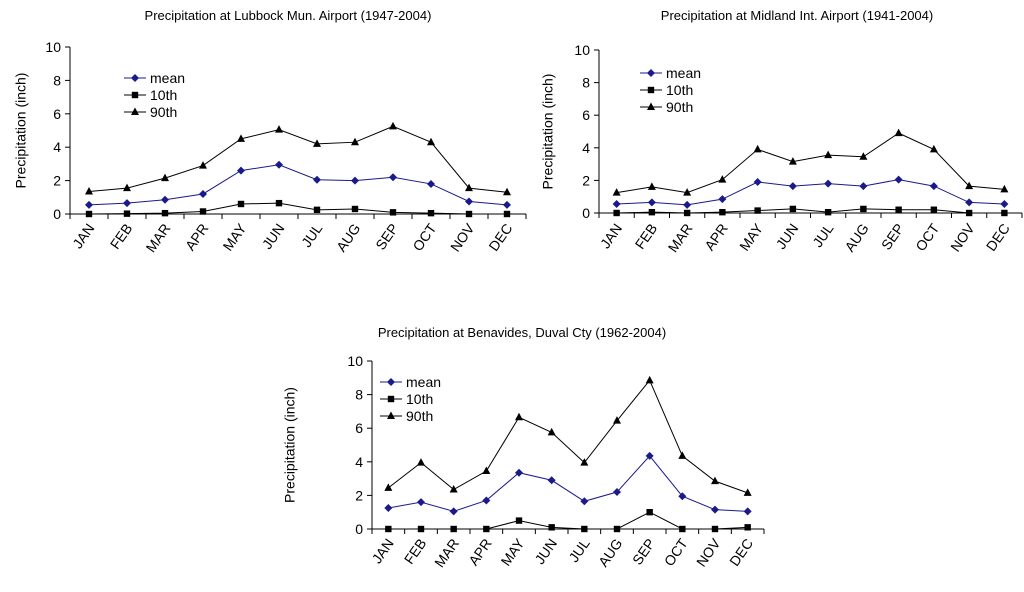 This screenshot has width=1024, height=592. Describe the element at coordinates (197, 237) in the screenshot. I see `x-tick-label: APR` at that location.